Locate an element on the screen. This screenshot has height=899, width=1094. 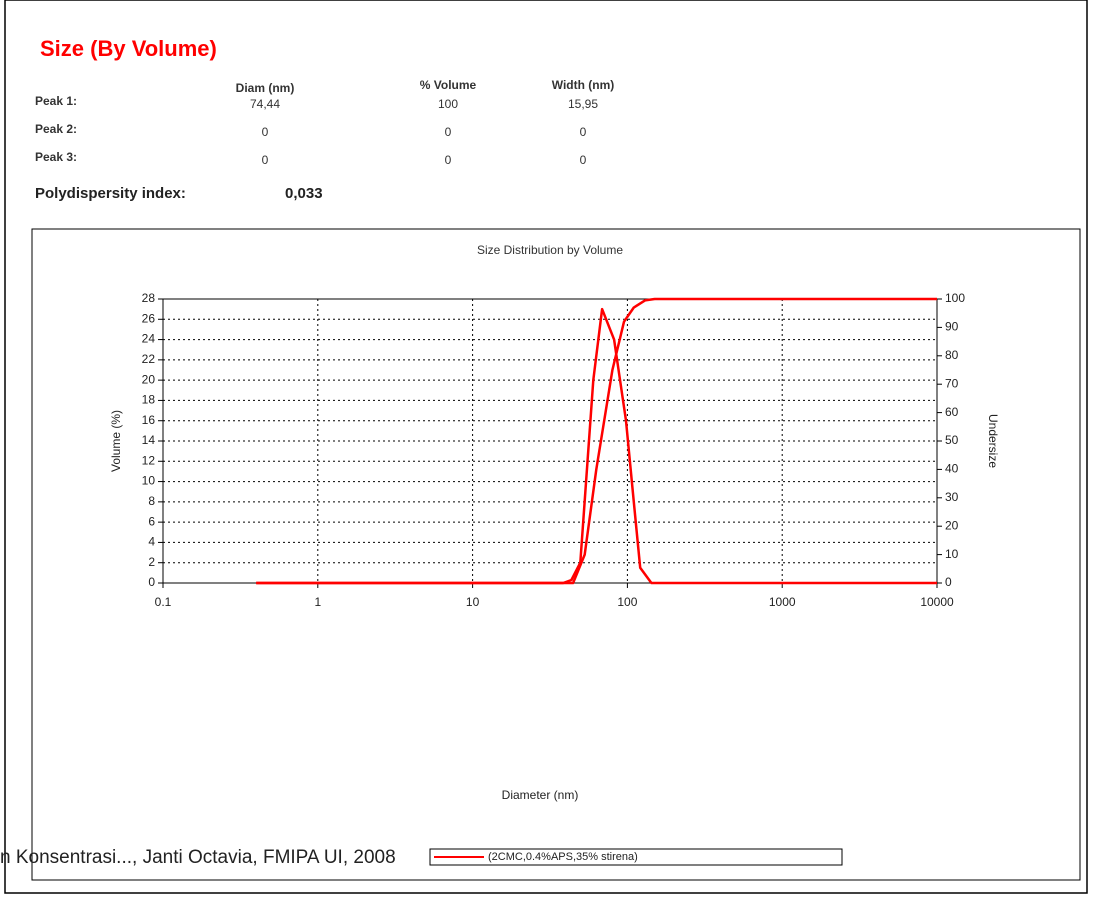
y-axis-label: Volume (%) is located at coordinates (116, 441).